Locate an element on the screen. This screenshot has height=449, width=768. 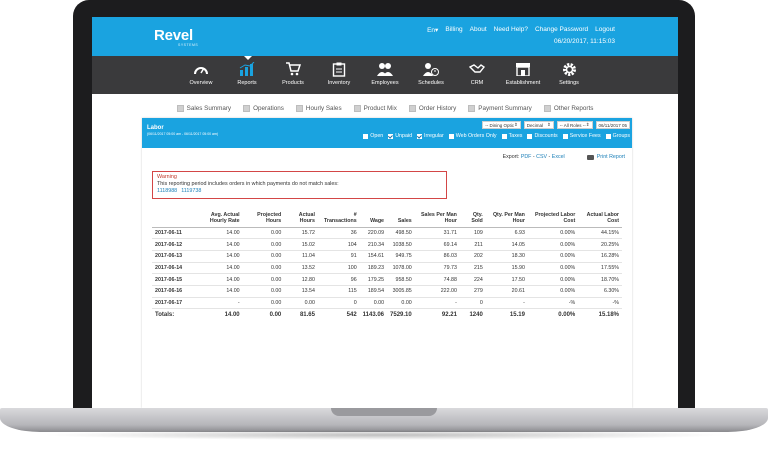
checkbox-web-orders-only: Web Orders Only is located at coordinates (472, 136).